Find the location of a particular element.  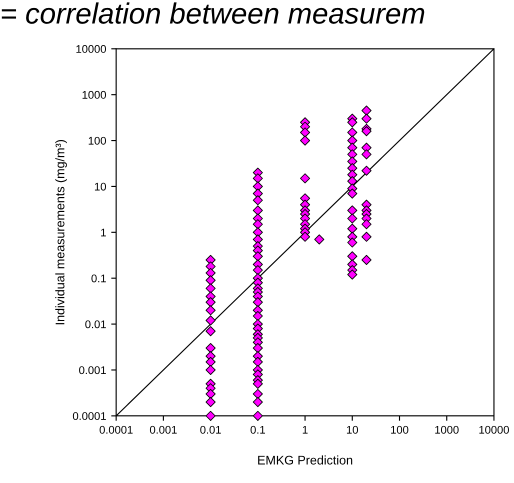

x-axis-title: EMKG Prediction is located at coordinates (305, 460).